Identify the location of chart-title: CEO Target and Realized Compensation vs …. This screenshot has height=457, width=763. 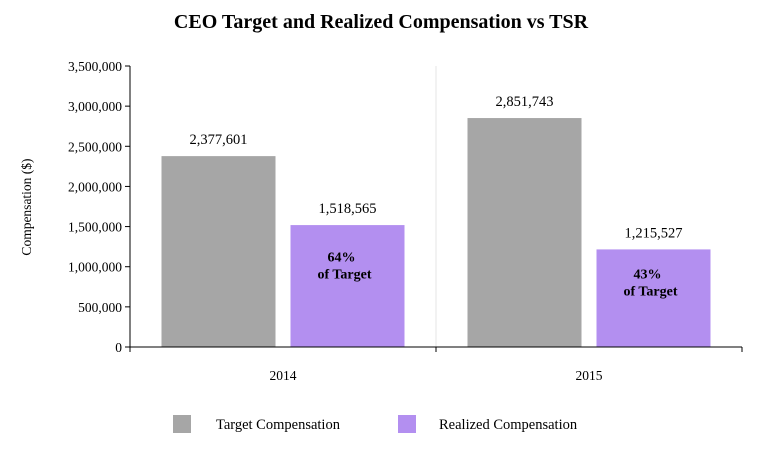
(381, 22).